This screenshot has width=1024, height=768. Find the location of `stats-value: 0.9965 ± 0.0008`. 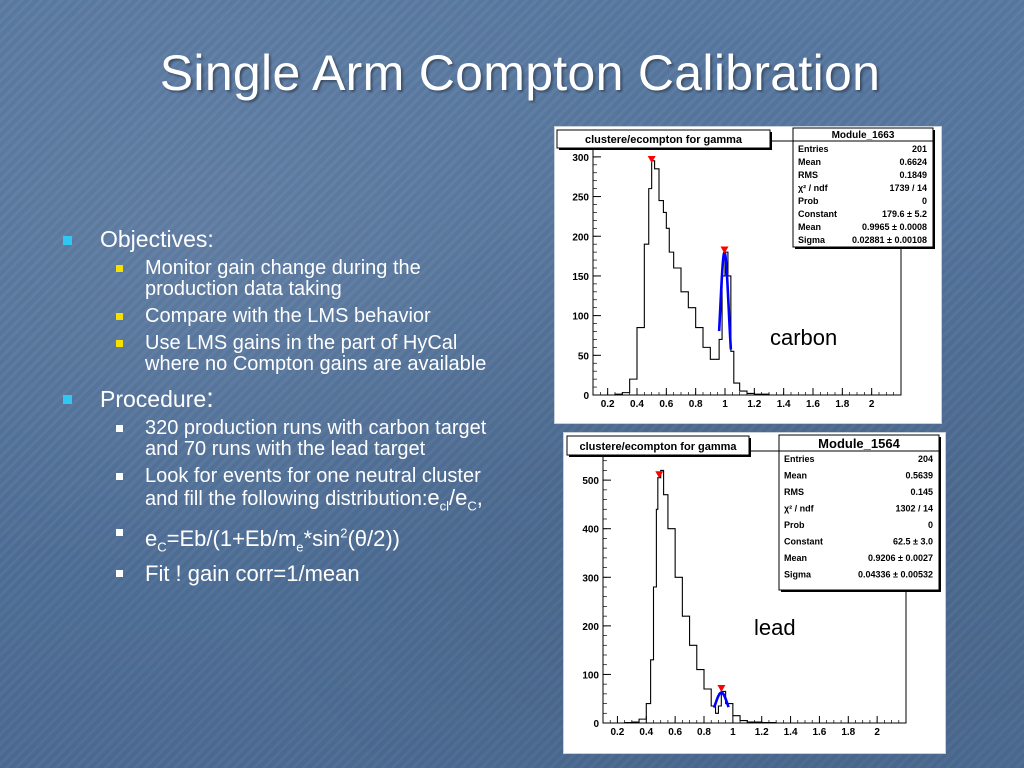

stats-value: 0.9965 ± 0.0008 is located at coordinates (894, 227).